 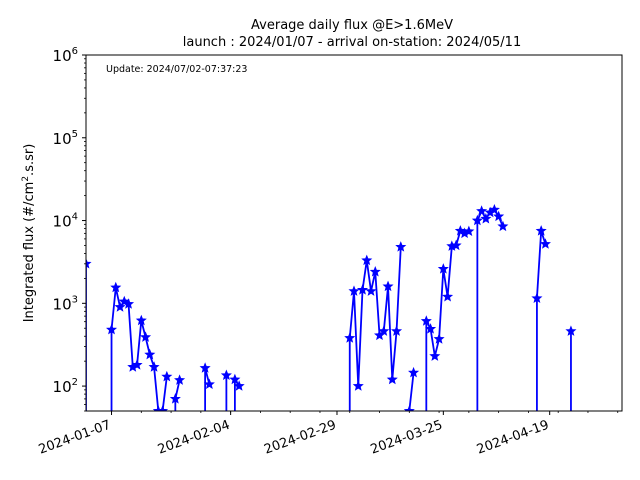 I want to click on y-axis-ticks: 10² 10³ 10⁴ 10⁵ 10⁶, so click(x=69, y=229).